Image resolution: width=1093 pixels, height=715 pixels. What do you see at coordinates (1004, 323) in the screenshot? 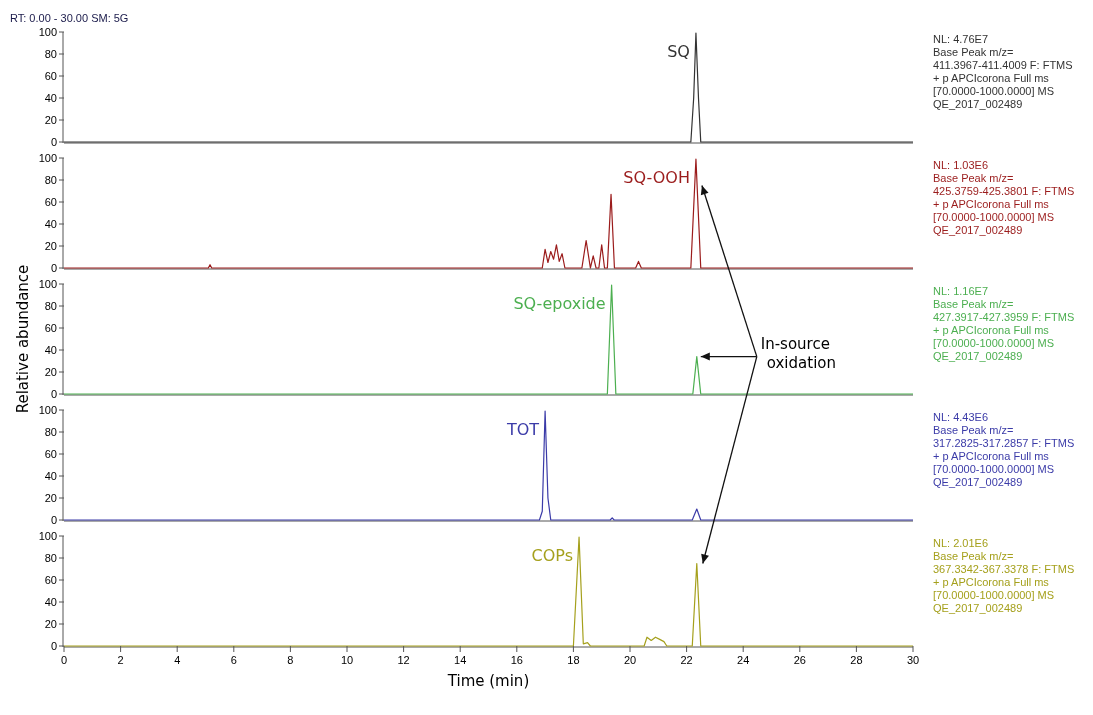
I see `text: NL: 1.16E7 Base Peak m/z= 427.3917-427.3959 F: FTMS + p APCIcorona Full ms [70.0000-1000.0000] MS QE_2017_002489` at bounding box center [1004, 323].